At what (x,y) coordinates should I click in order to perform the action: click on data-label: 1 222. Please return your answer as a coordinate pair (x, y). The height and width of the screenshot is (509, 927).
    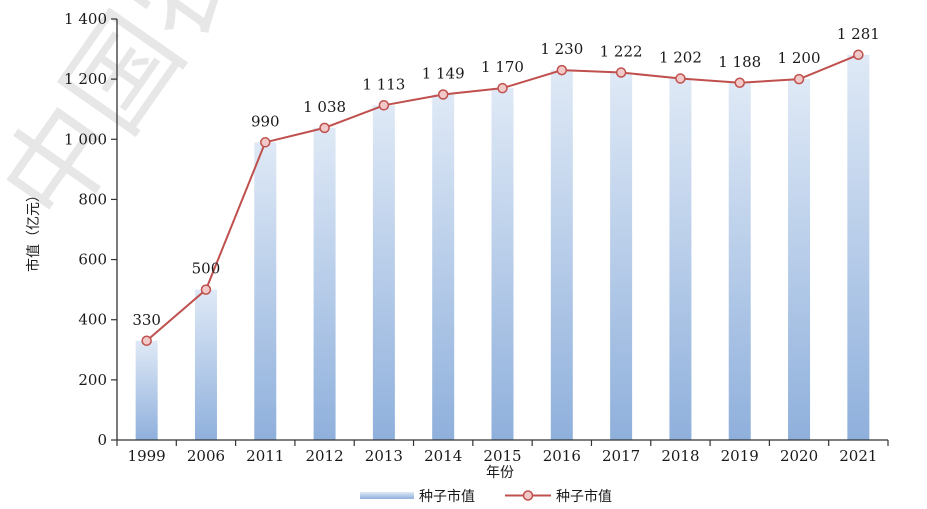
    Looking at the image, I should click on (621, 52).